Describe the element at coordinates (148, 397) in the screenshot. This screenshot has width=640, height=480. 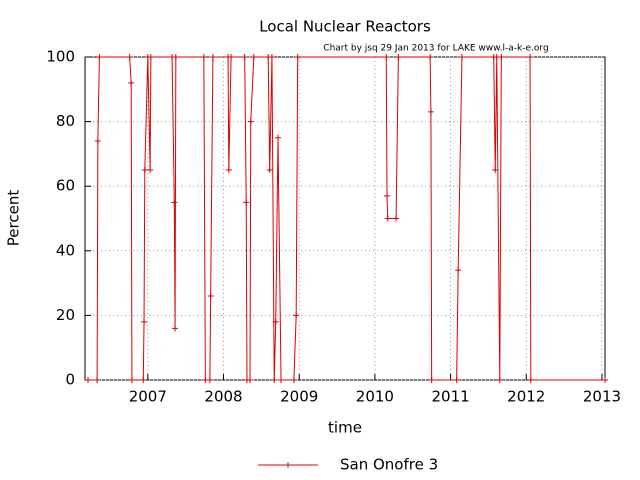
I see `x-tick-label: 2007` at that location.